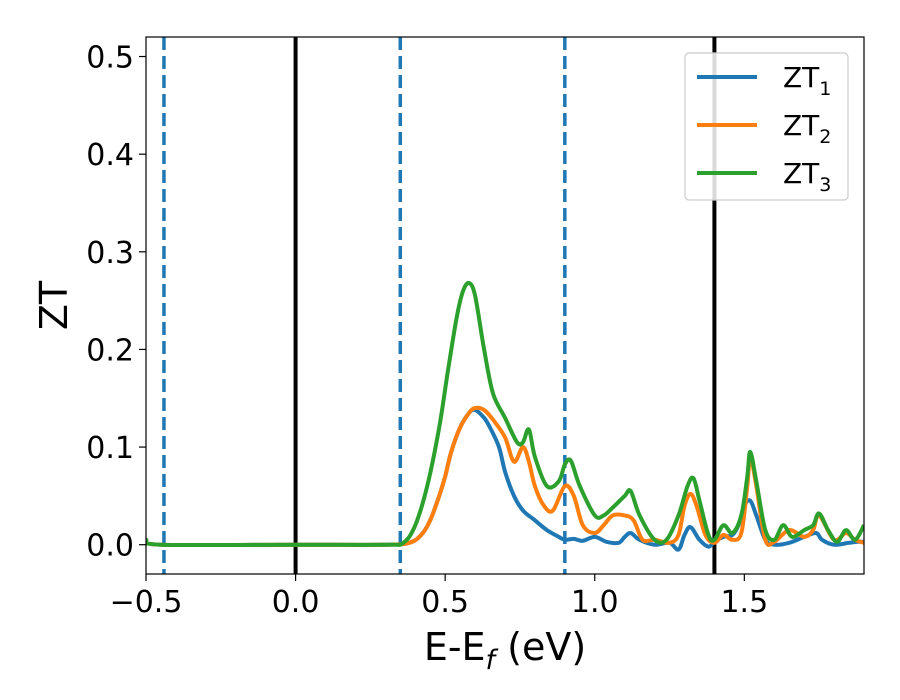 This screenshot has width=900, height=700. Describe the element at coordinates (445, 602) in the screenshot. I see `x-tick-label: 0.5` at that location.